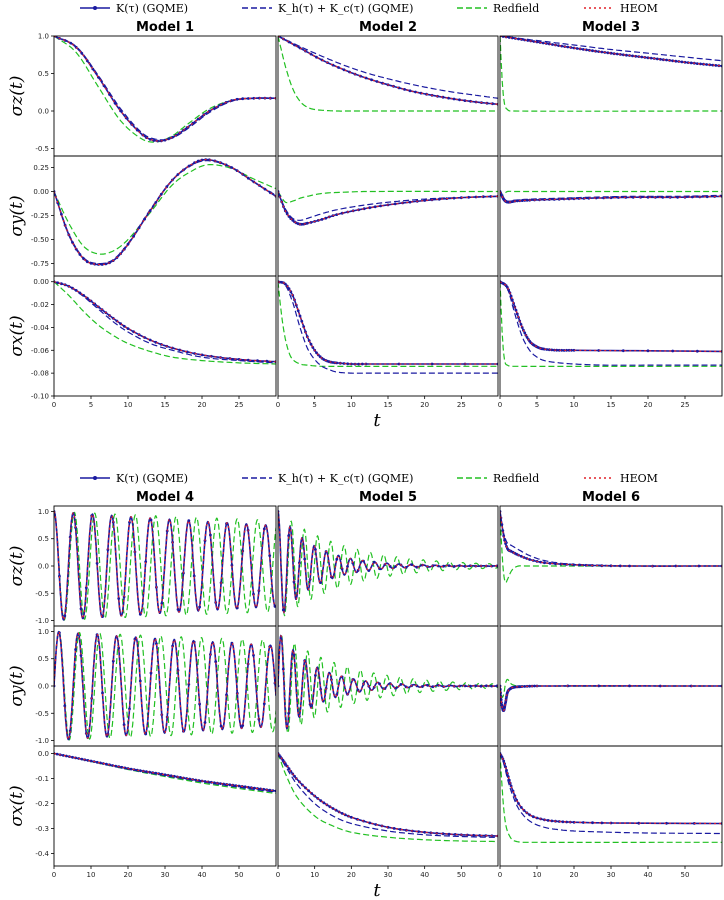 This screenshot has height=900, width=724. I want to click on y-tick-label: -0.06, so click(40, 351).